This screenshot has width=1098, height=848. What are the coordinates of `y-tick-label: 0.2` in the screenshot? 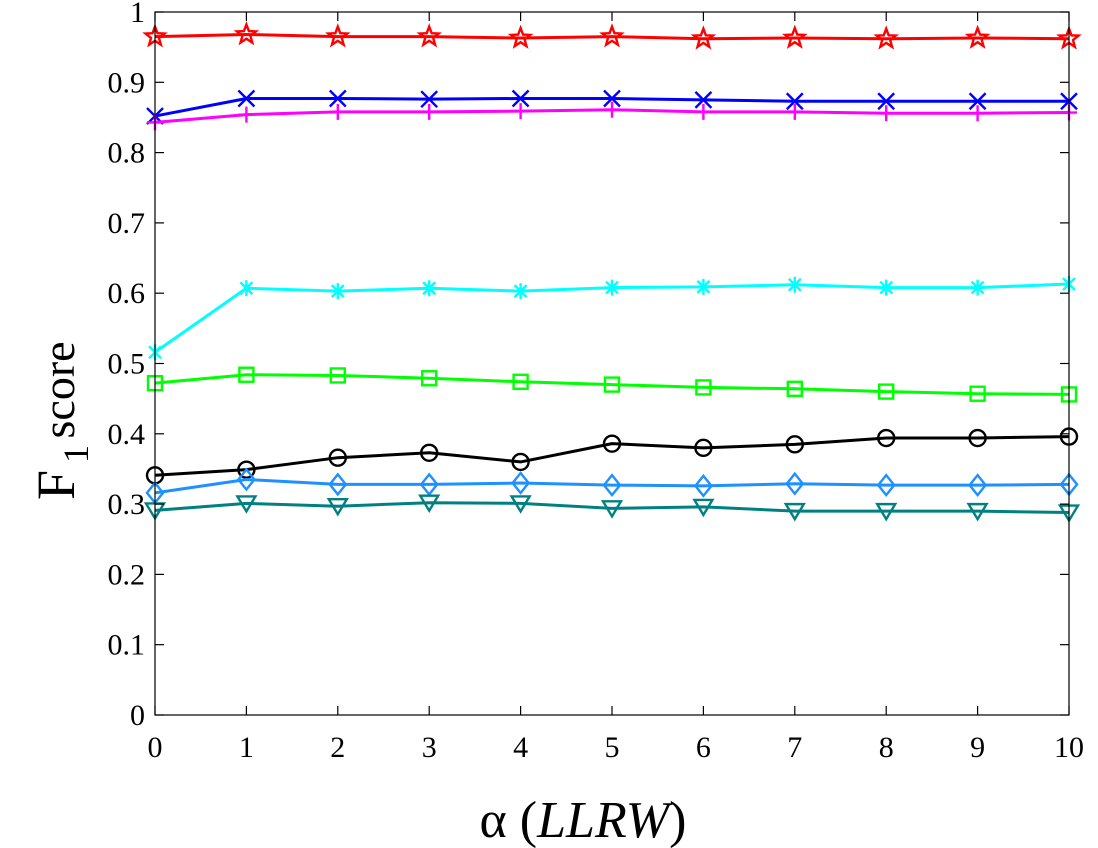 It's located at (127, 574).